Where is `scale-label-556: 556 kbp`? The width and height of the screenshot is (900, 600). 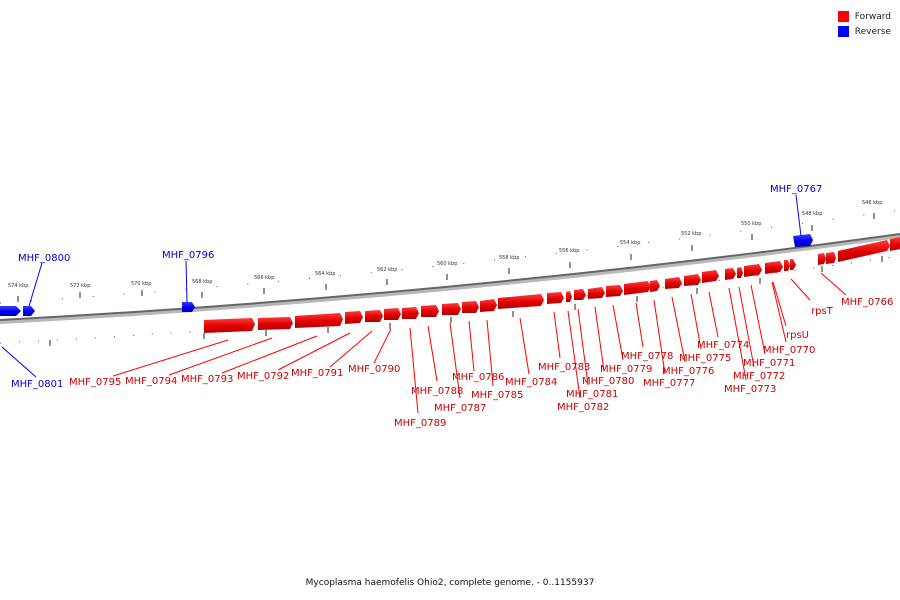
scale-label-556: 556 kbp is located at coordinates (569, 251).